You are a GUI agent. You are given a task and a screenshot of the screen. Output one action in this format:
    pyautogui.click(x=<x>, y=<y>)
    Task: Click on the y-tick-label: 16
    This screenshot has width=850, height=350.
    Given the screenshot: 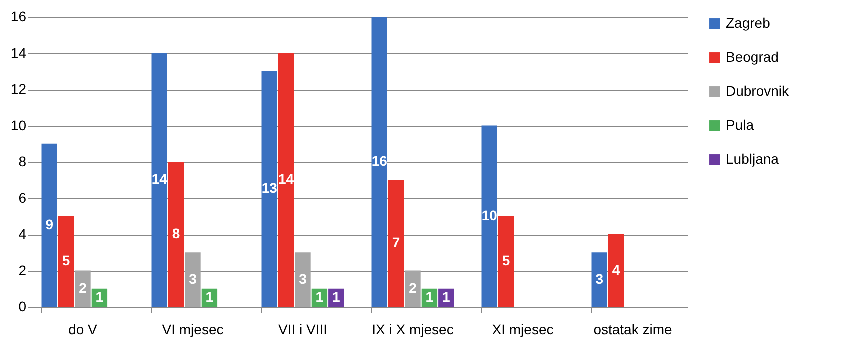 What is the action you would take?
    pyautogui.click(x=18, y=16)
    